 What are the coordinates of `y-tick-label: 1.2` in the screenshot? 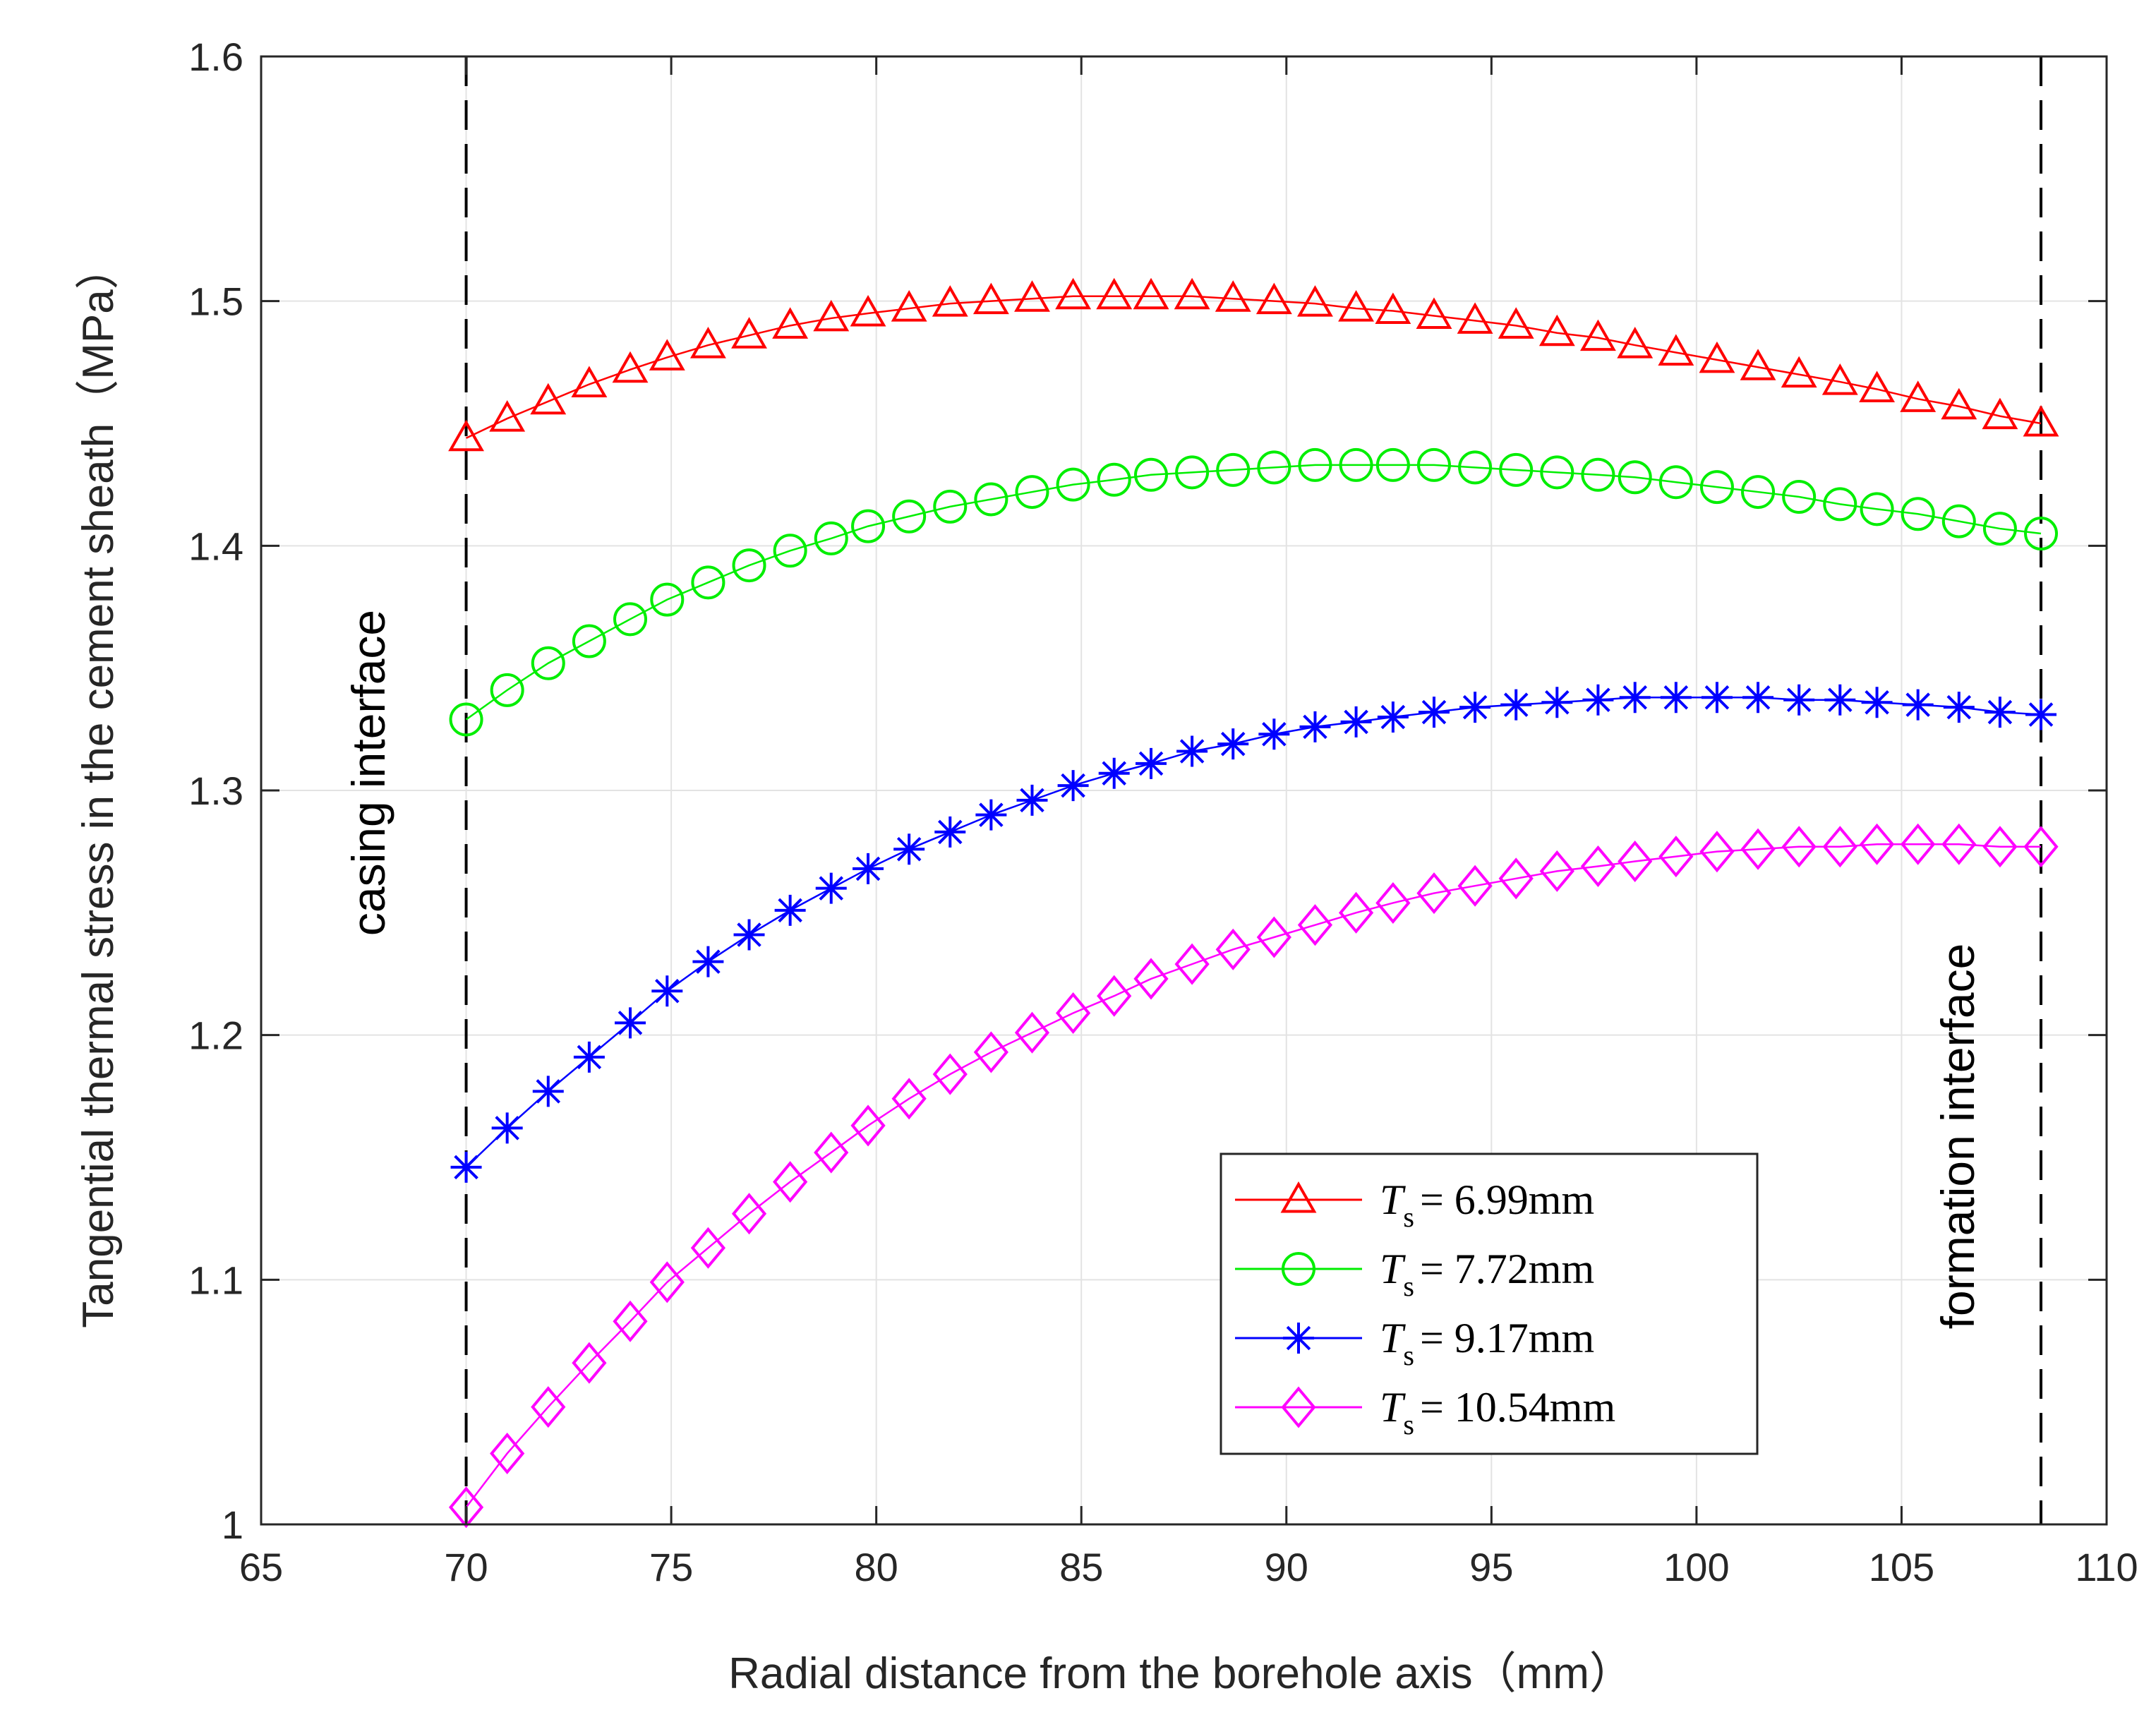 It's located at (216, 1036).